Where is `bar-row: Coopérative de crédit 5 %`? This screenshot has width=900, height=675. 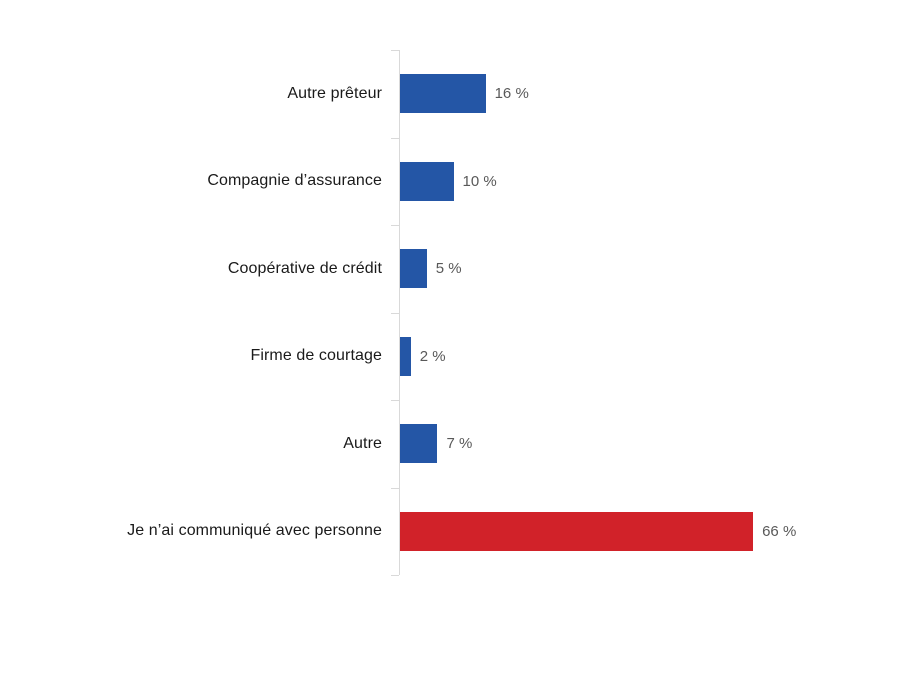
bar-row: Coopérative de crédit 5 % is located at coordinates (450, 269).